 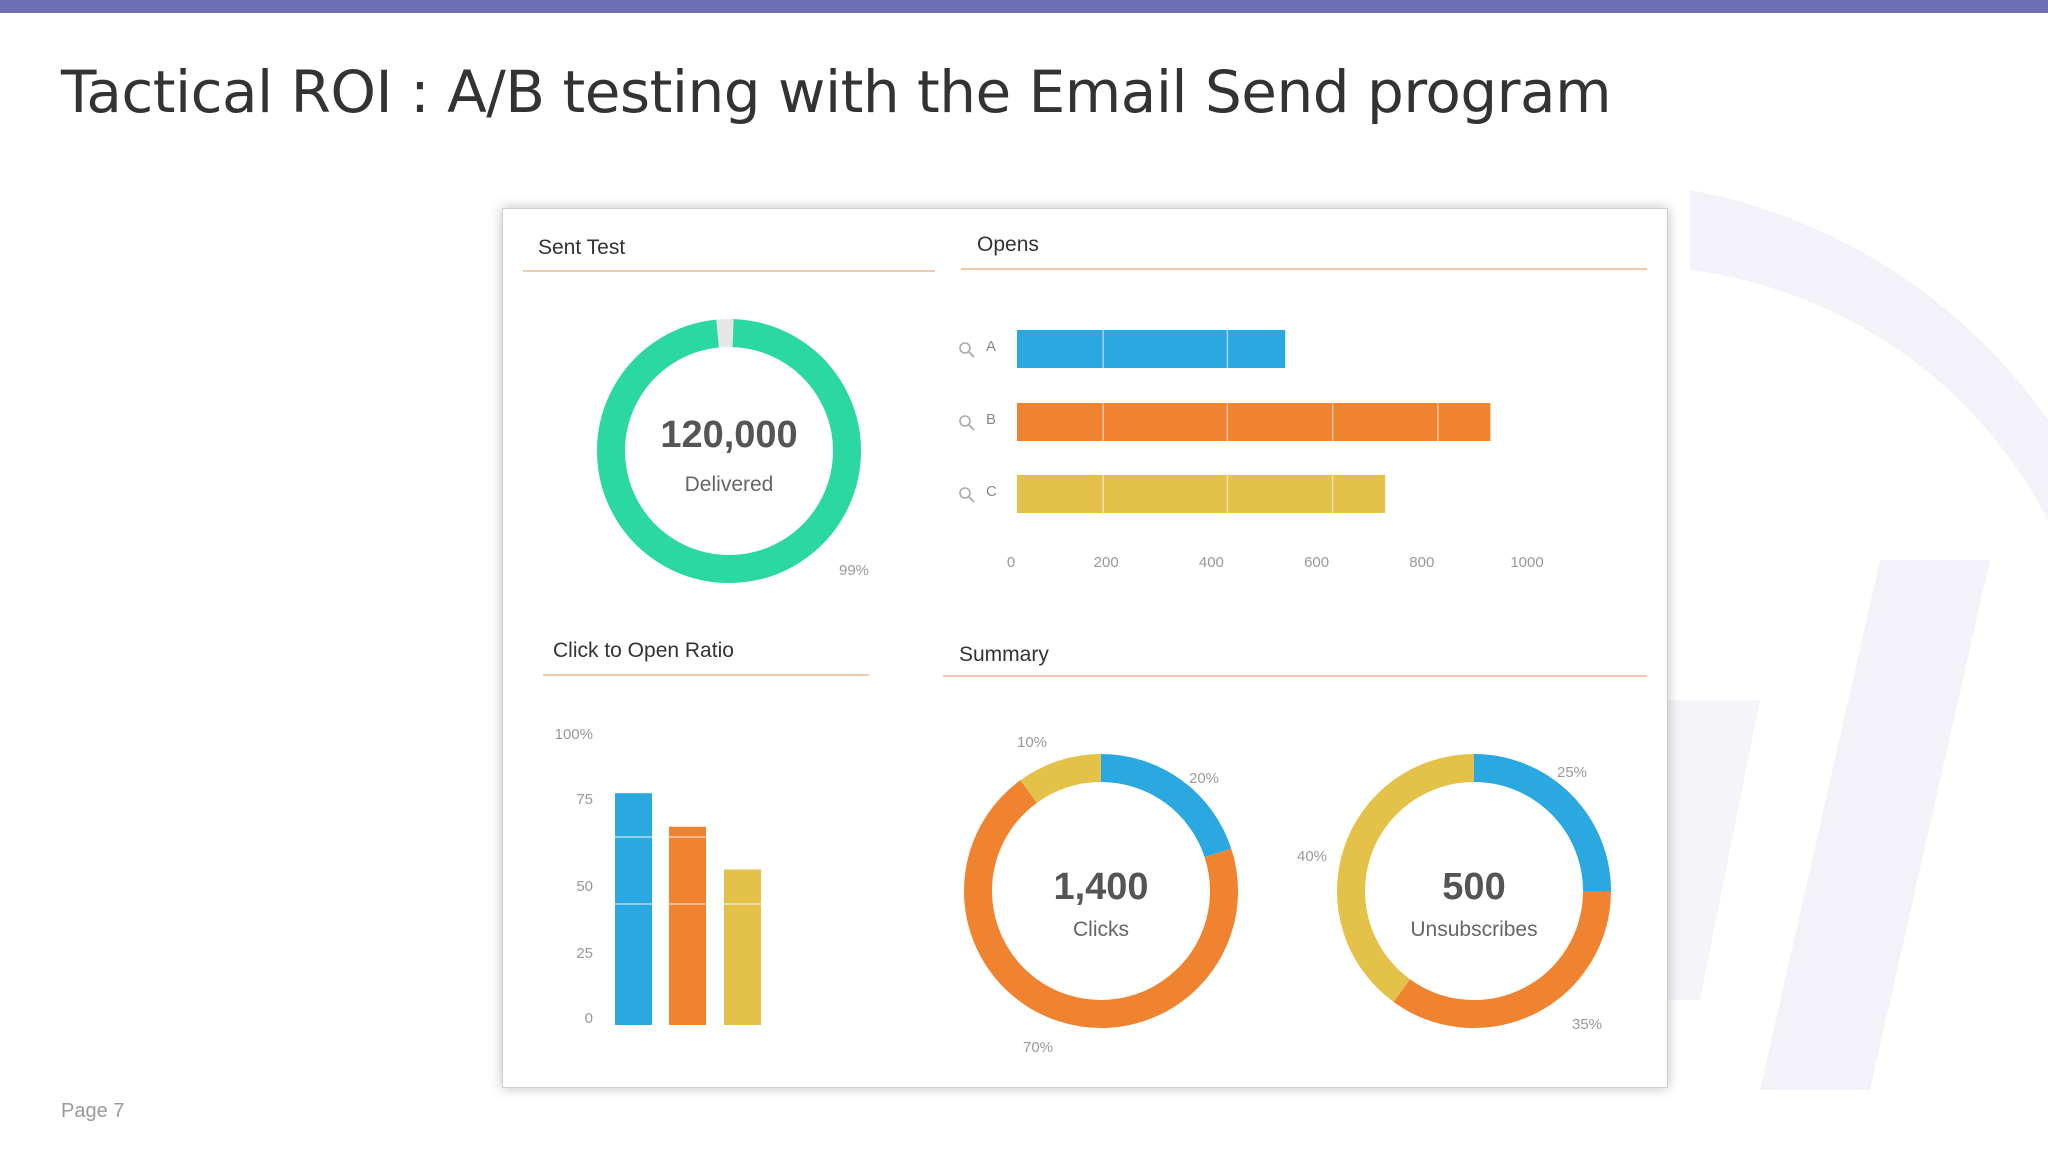 What do you see at coordinates (1502, 959) in the screenshot?
I see `unsubscribes-slice-orange` at bounding box center [1502, 959].